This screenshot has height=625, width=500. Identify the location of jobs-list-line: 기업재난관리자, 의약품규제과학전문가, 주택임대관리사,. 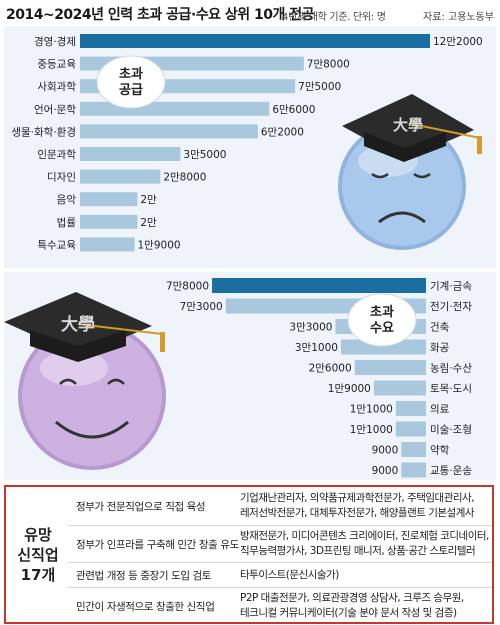
(357, 498).